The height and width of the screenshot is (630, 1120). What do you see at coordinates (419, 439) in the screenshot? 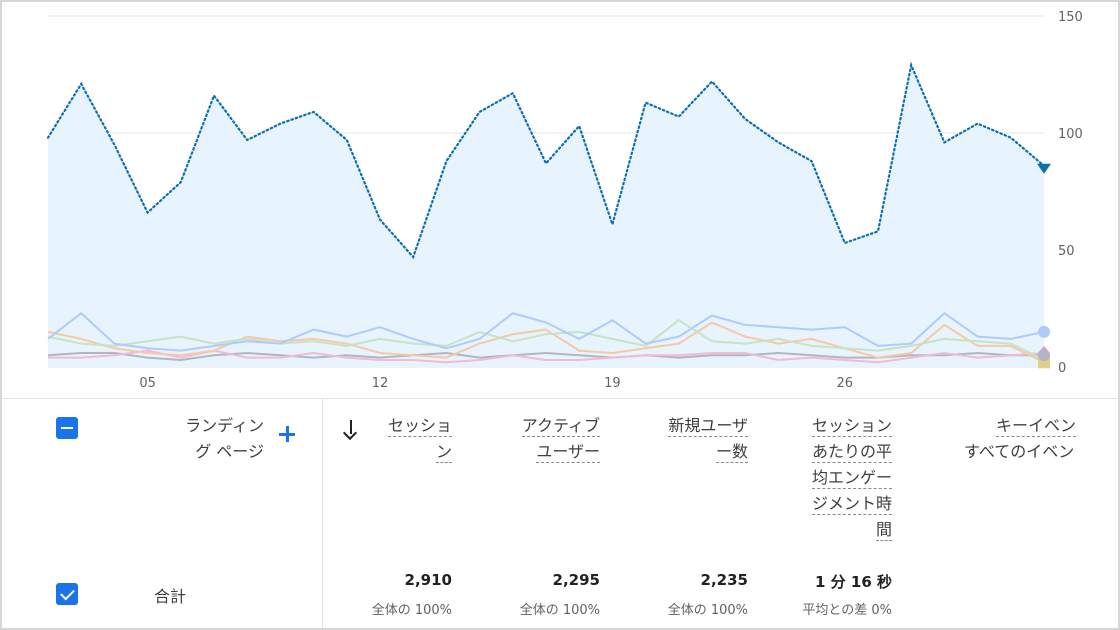
I see `column-header-sessions: セッショ ン` at bounding box center [419, 439].